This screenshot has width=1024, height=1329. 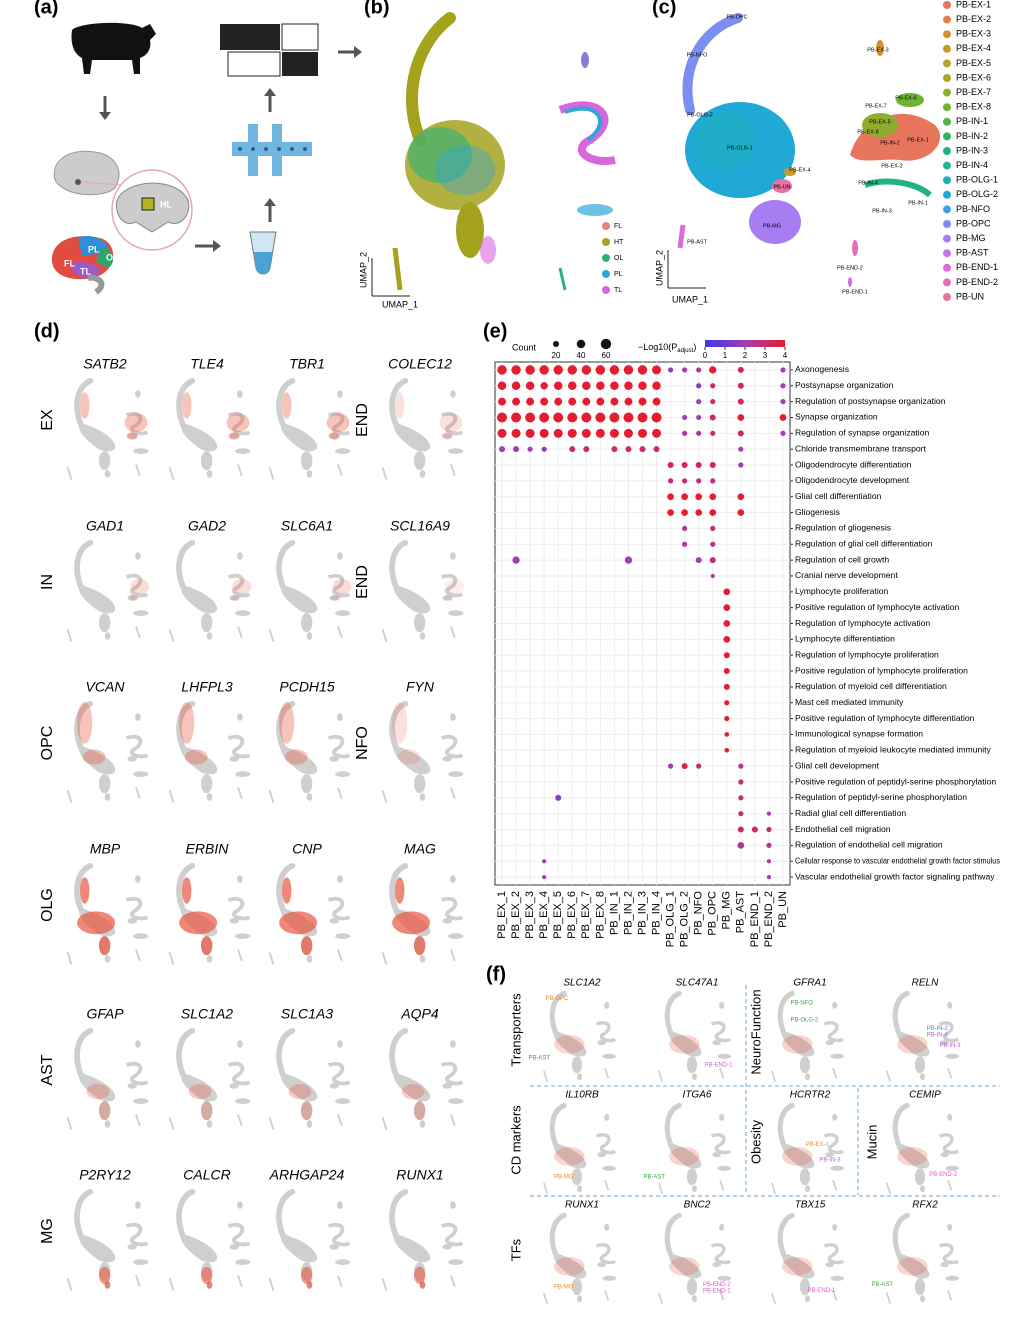 I want to click on cluster-label: PB-EX-4, so click(x=799, y=170).